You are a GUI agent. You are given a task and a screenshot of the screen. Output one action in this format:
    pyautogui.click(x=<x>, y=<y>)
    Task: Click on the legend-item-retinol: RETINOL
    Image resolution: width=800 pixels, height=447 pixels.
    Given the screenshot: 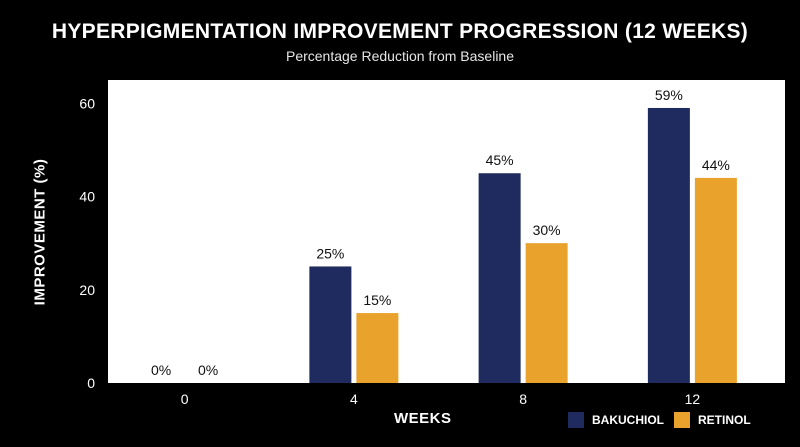 What is the action you would take?
    pyautogui.click(x=712, y=420)
    